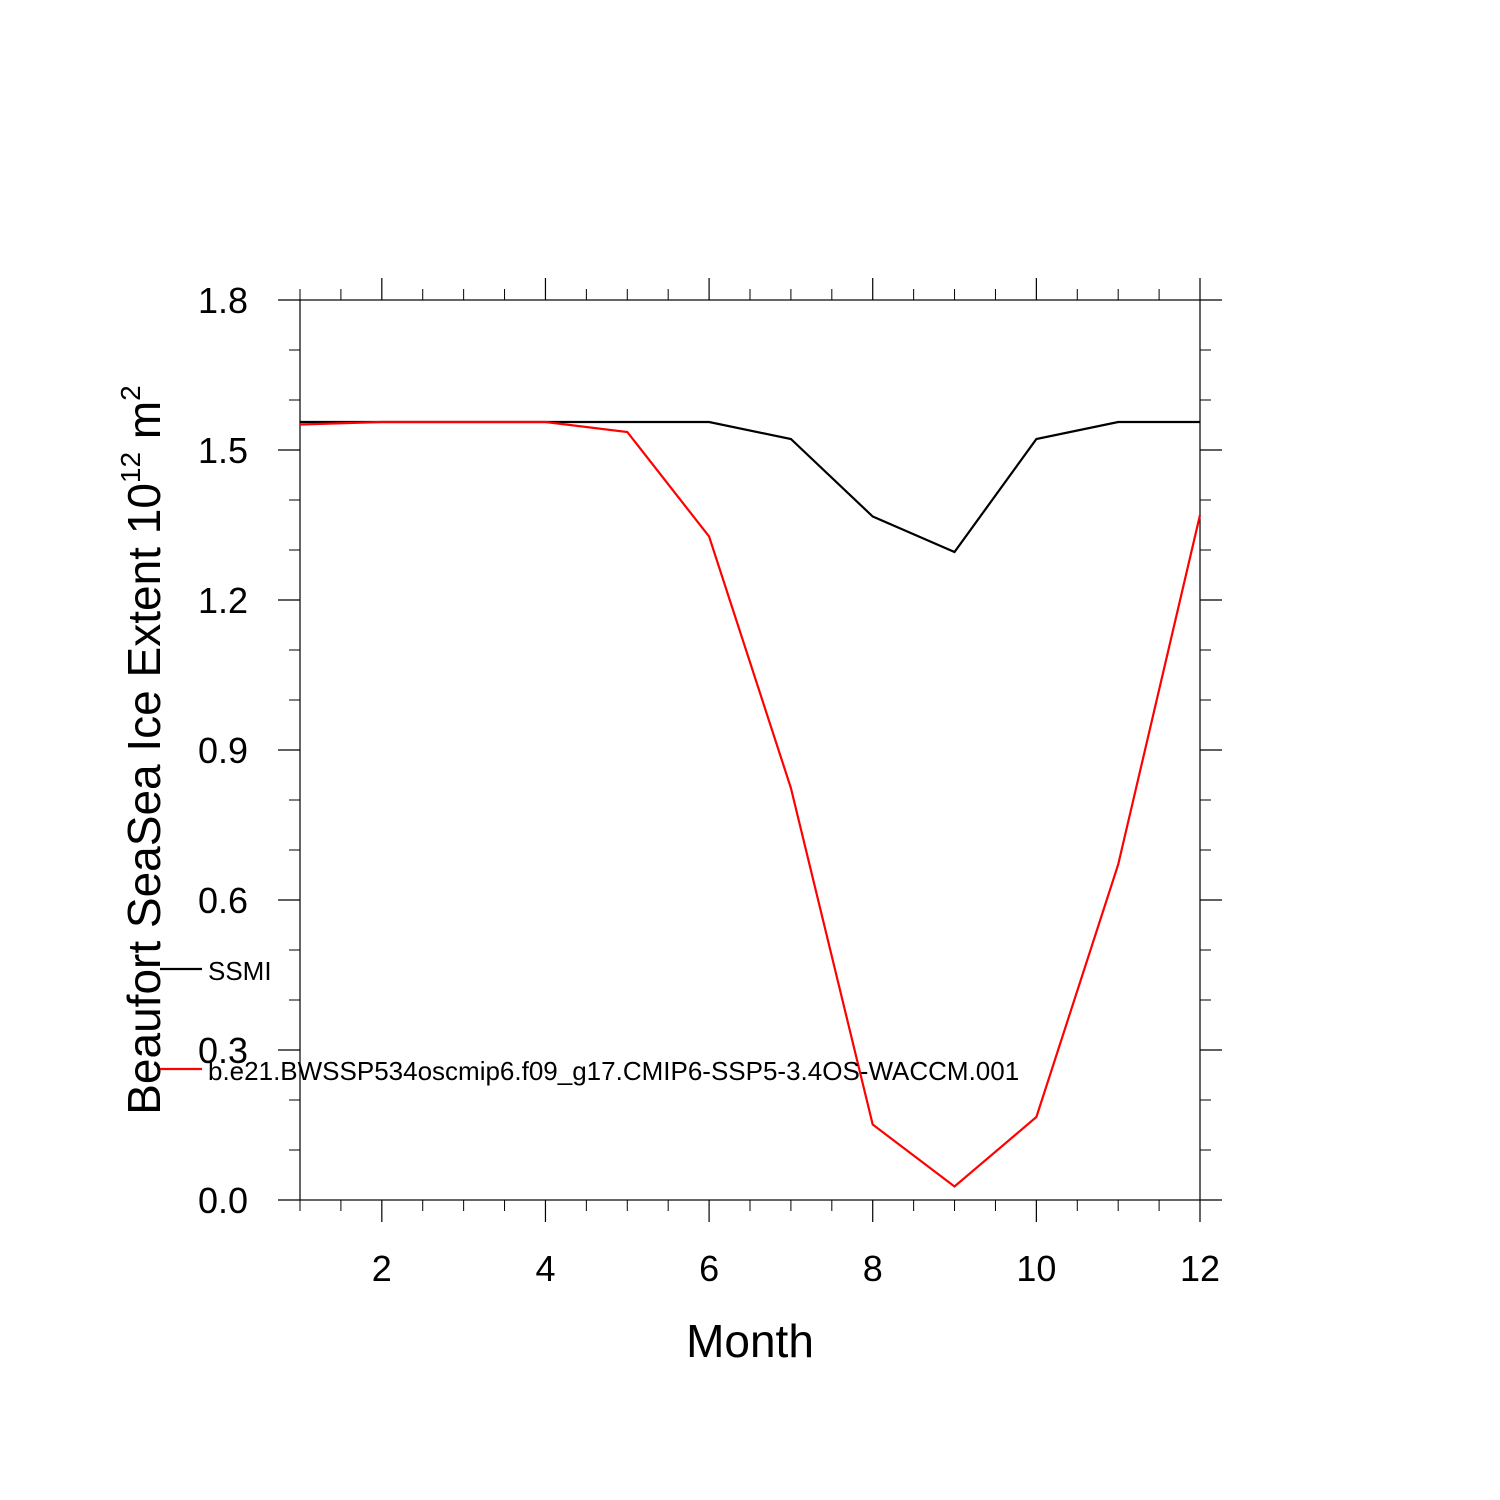  What do you see at coordinates (796, 1268) in the screenshot?
I see `x-tick-labels: 2 4 6 8 10 12` at bounding box center [796, 1268].